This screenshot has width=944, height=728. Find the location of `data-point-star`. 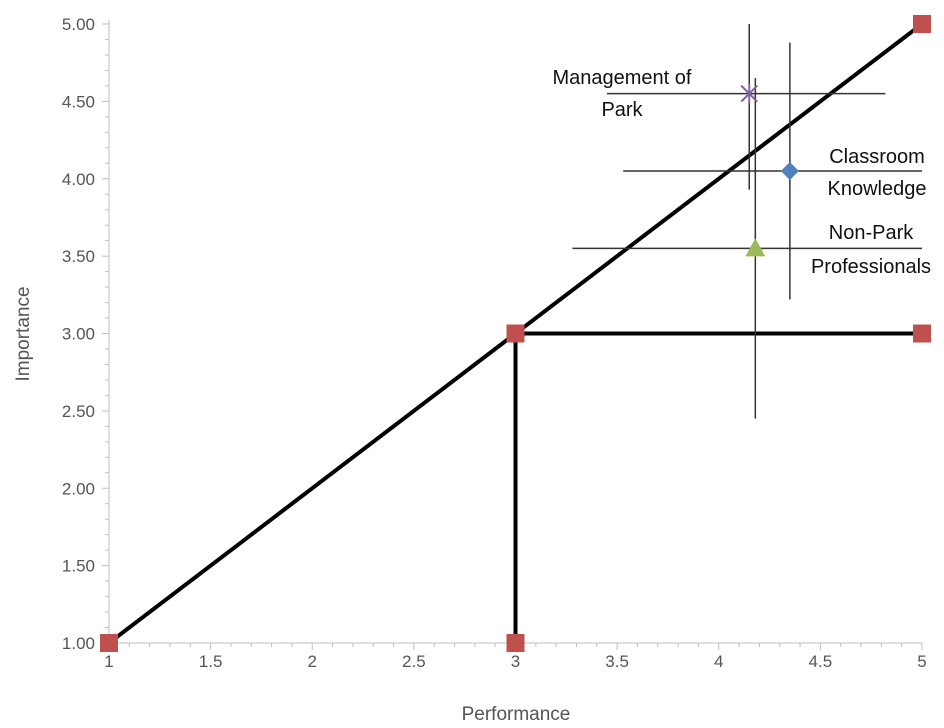

data-point-star is located at coordinates (749, 93).